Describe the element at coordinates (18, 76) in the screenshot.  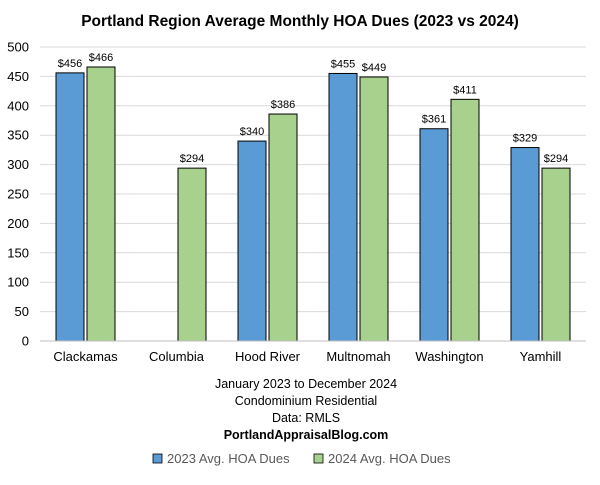
I see `y-tick-label: 450` at that location.